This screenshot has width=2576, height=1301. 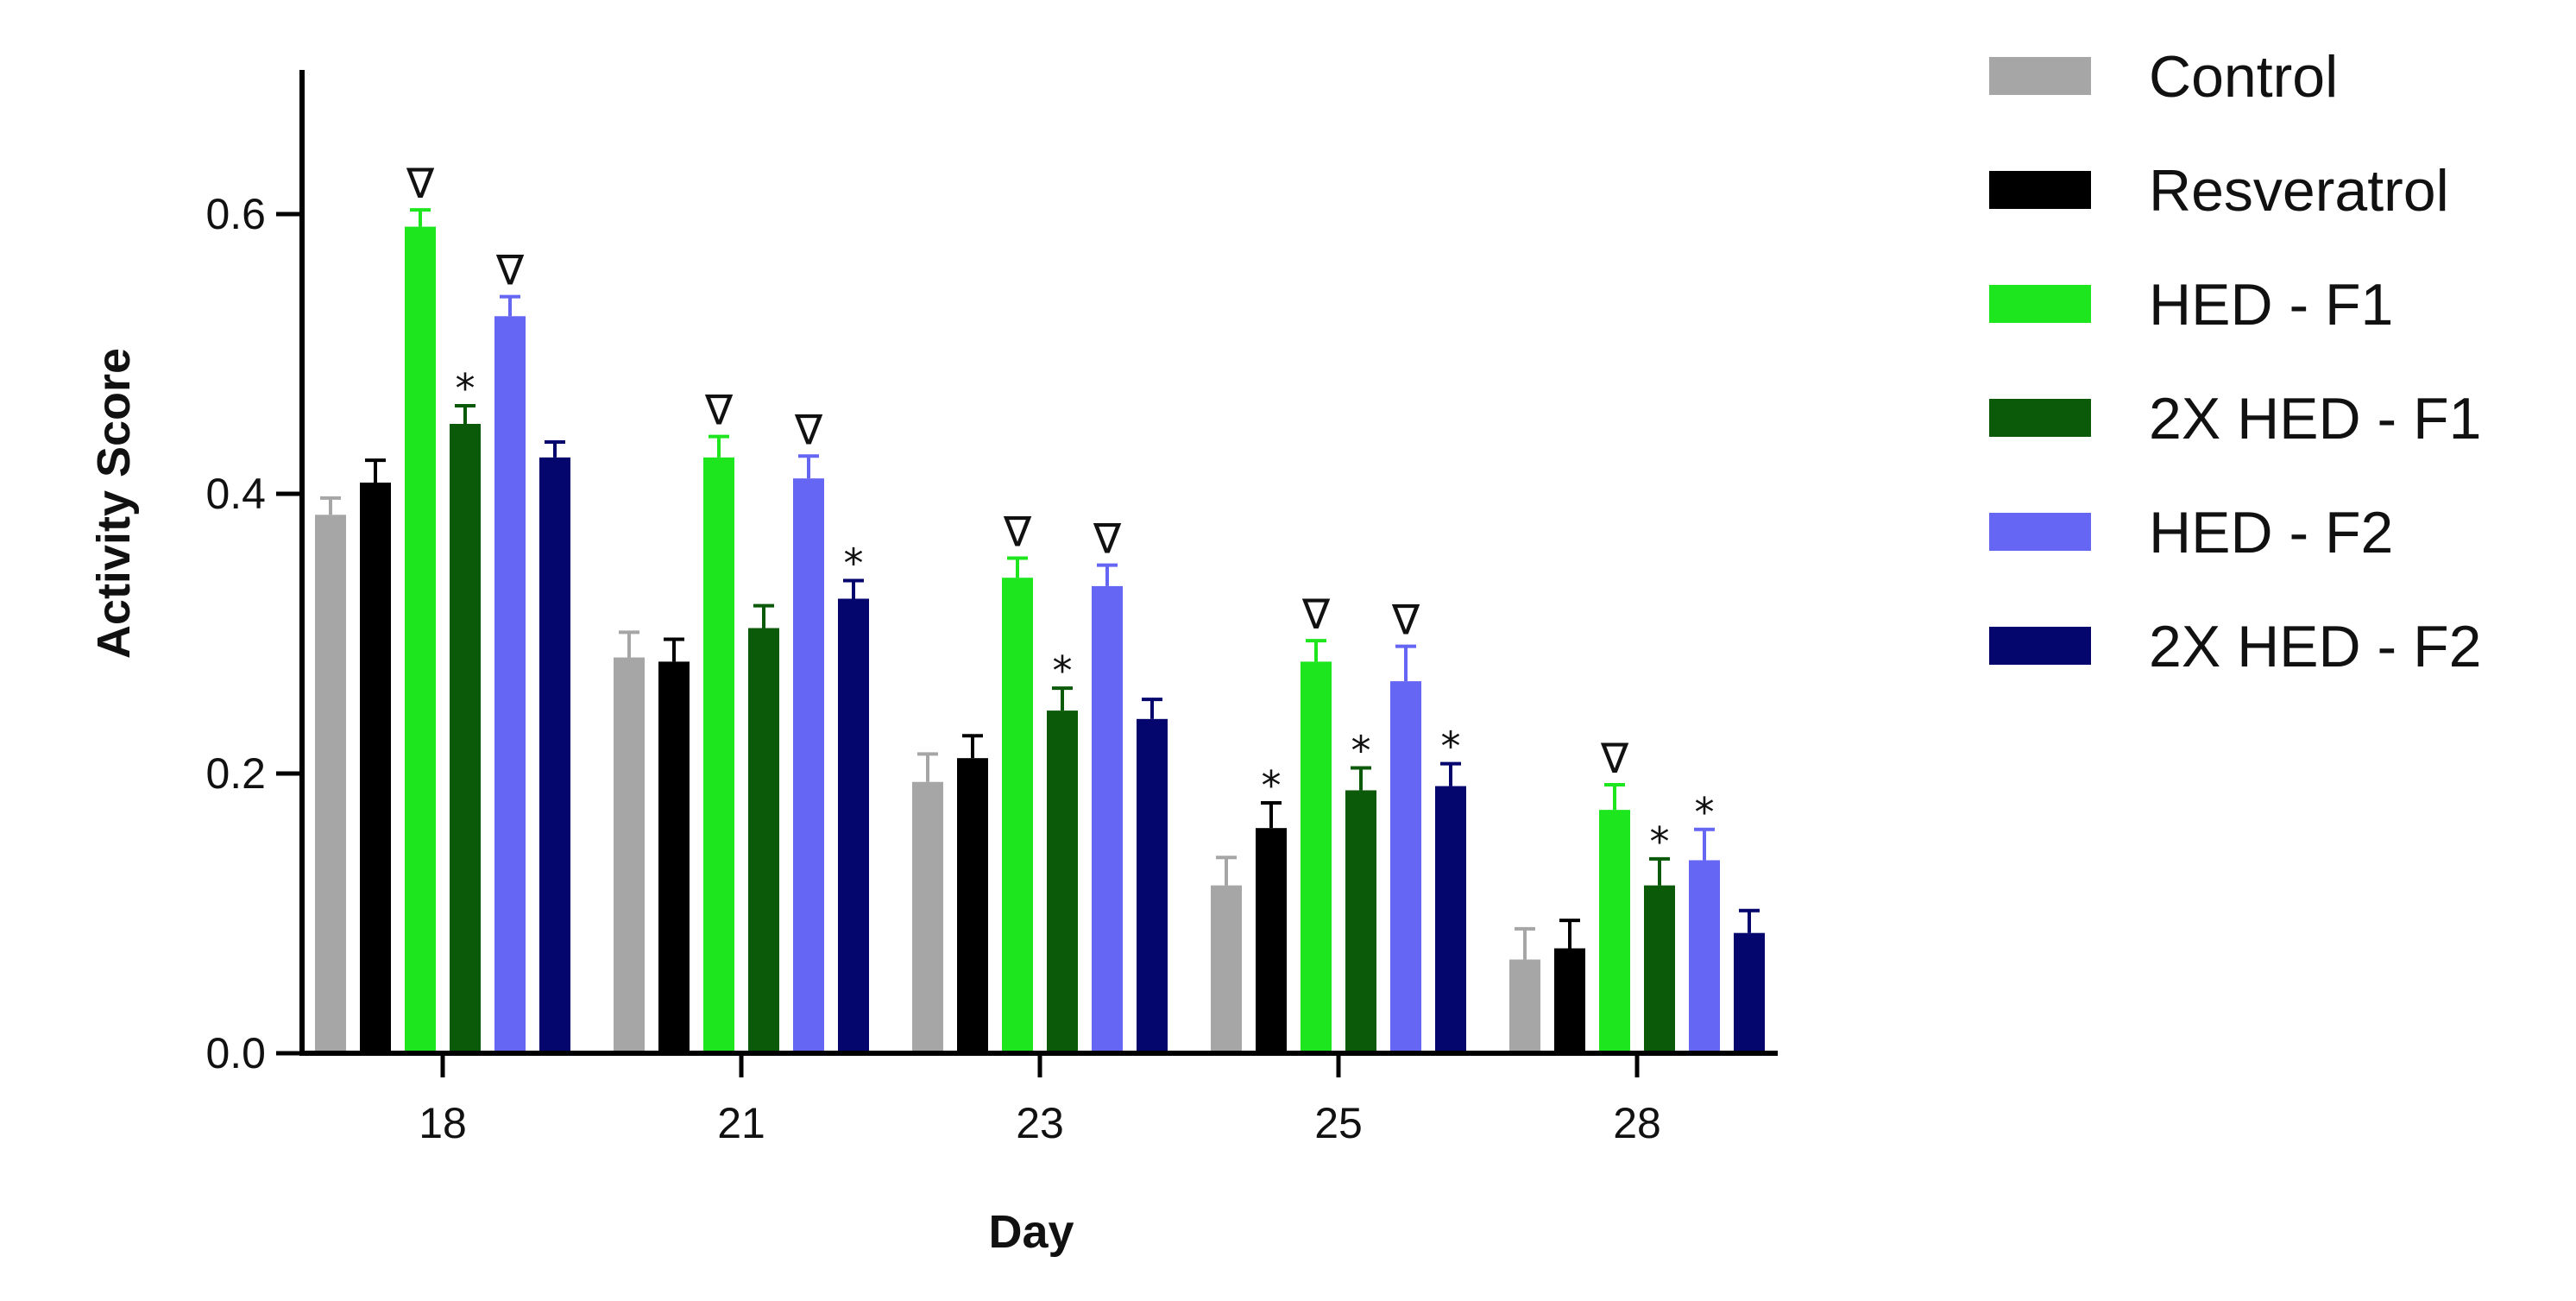 What do you see at coordinates (114, 504) in the screenshot?
I see `y-axis-title: Activity Score` at bounding box center [114, 504].